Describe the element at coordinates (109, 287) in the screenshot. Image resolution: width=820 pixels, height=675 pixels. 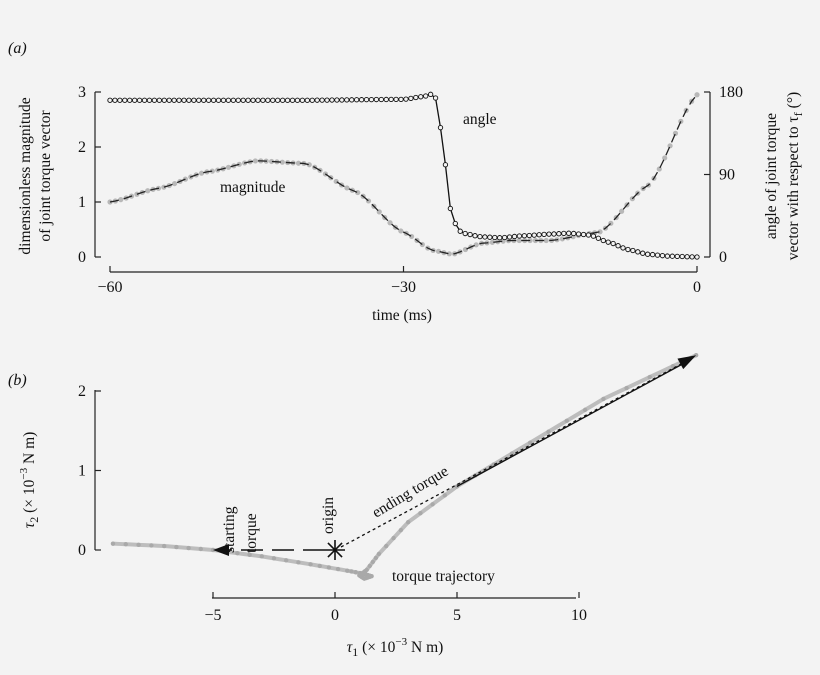
I see `panel-a-x-tick-label: −60` at that location.